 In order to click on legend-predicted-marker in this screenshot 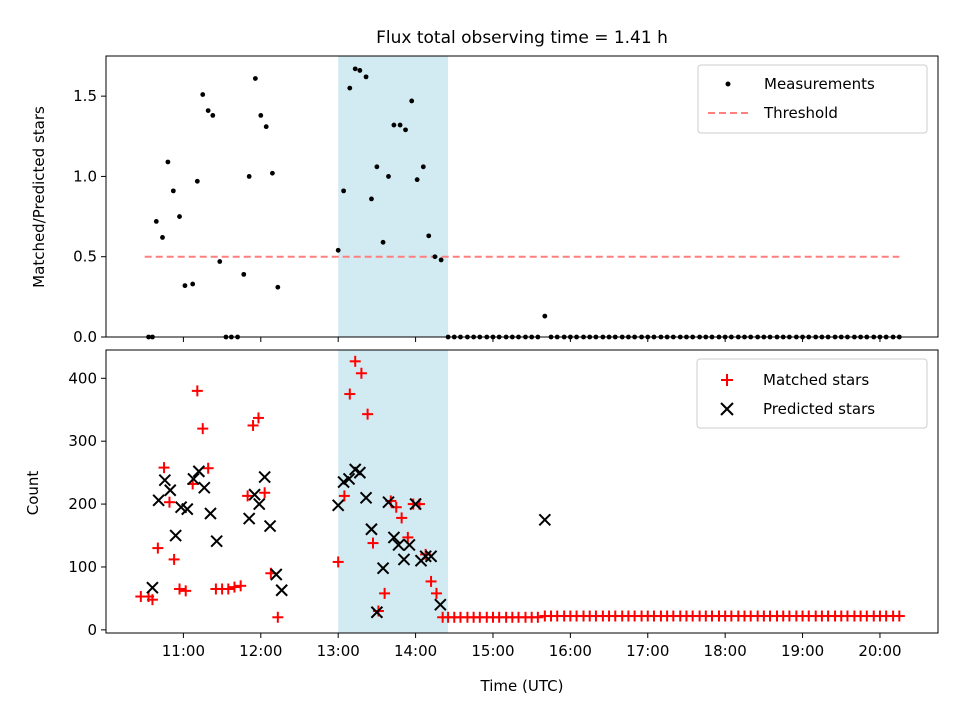, I will do `click(727, 409)`.